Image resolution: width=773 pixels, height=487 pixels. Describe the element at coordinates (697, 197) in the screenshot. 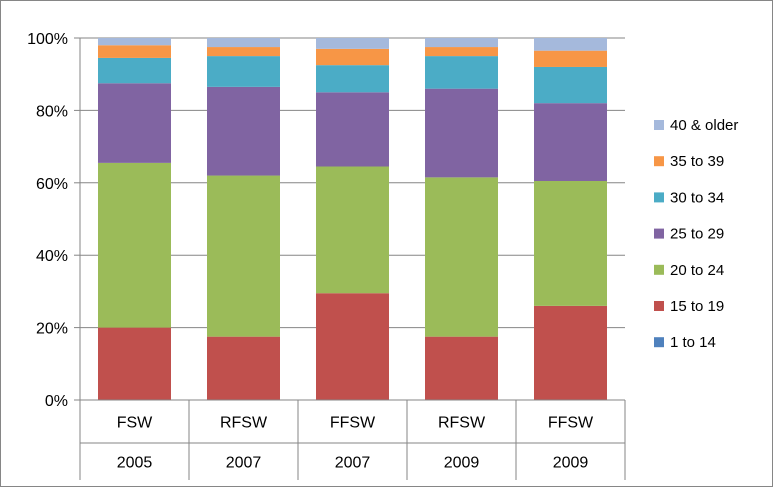

I see `legend-label: 30 to 34` at that location.